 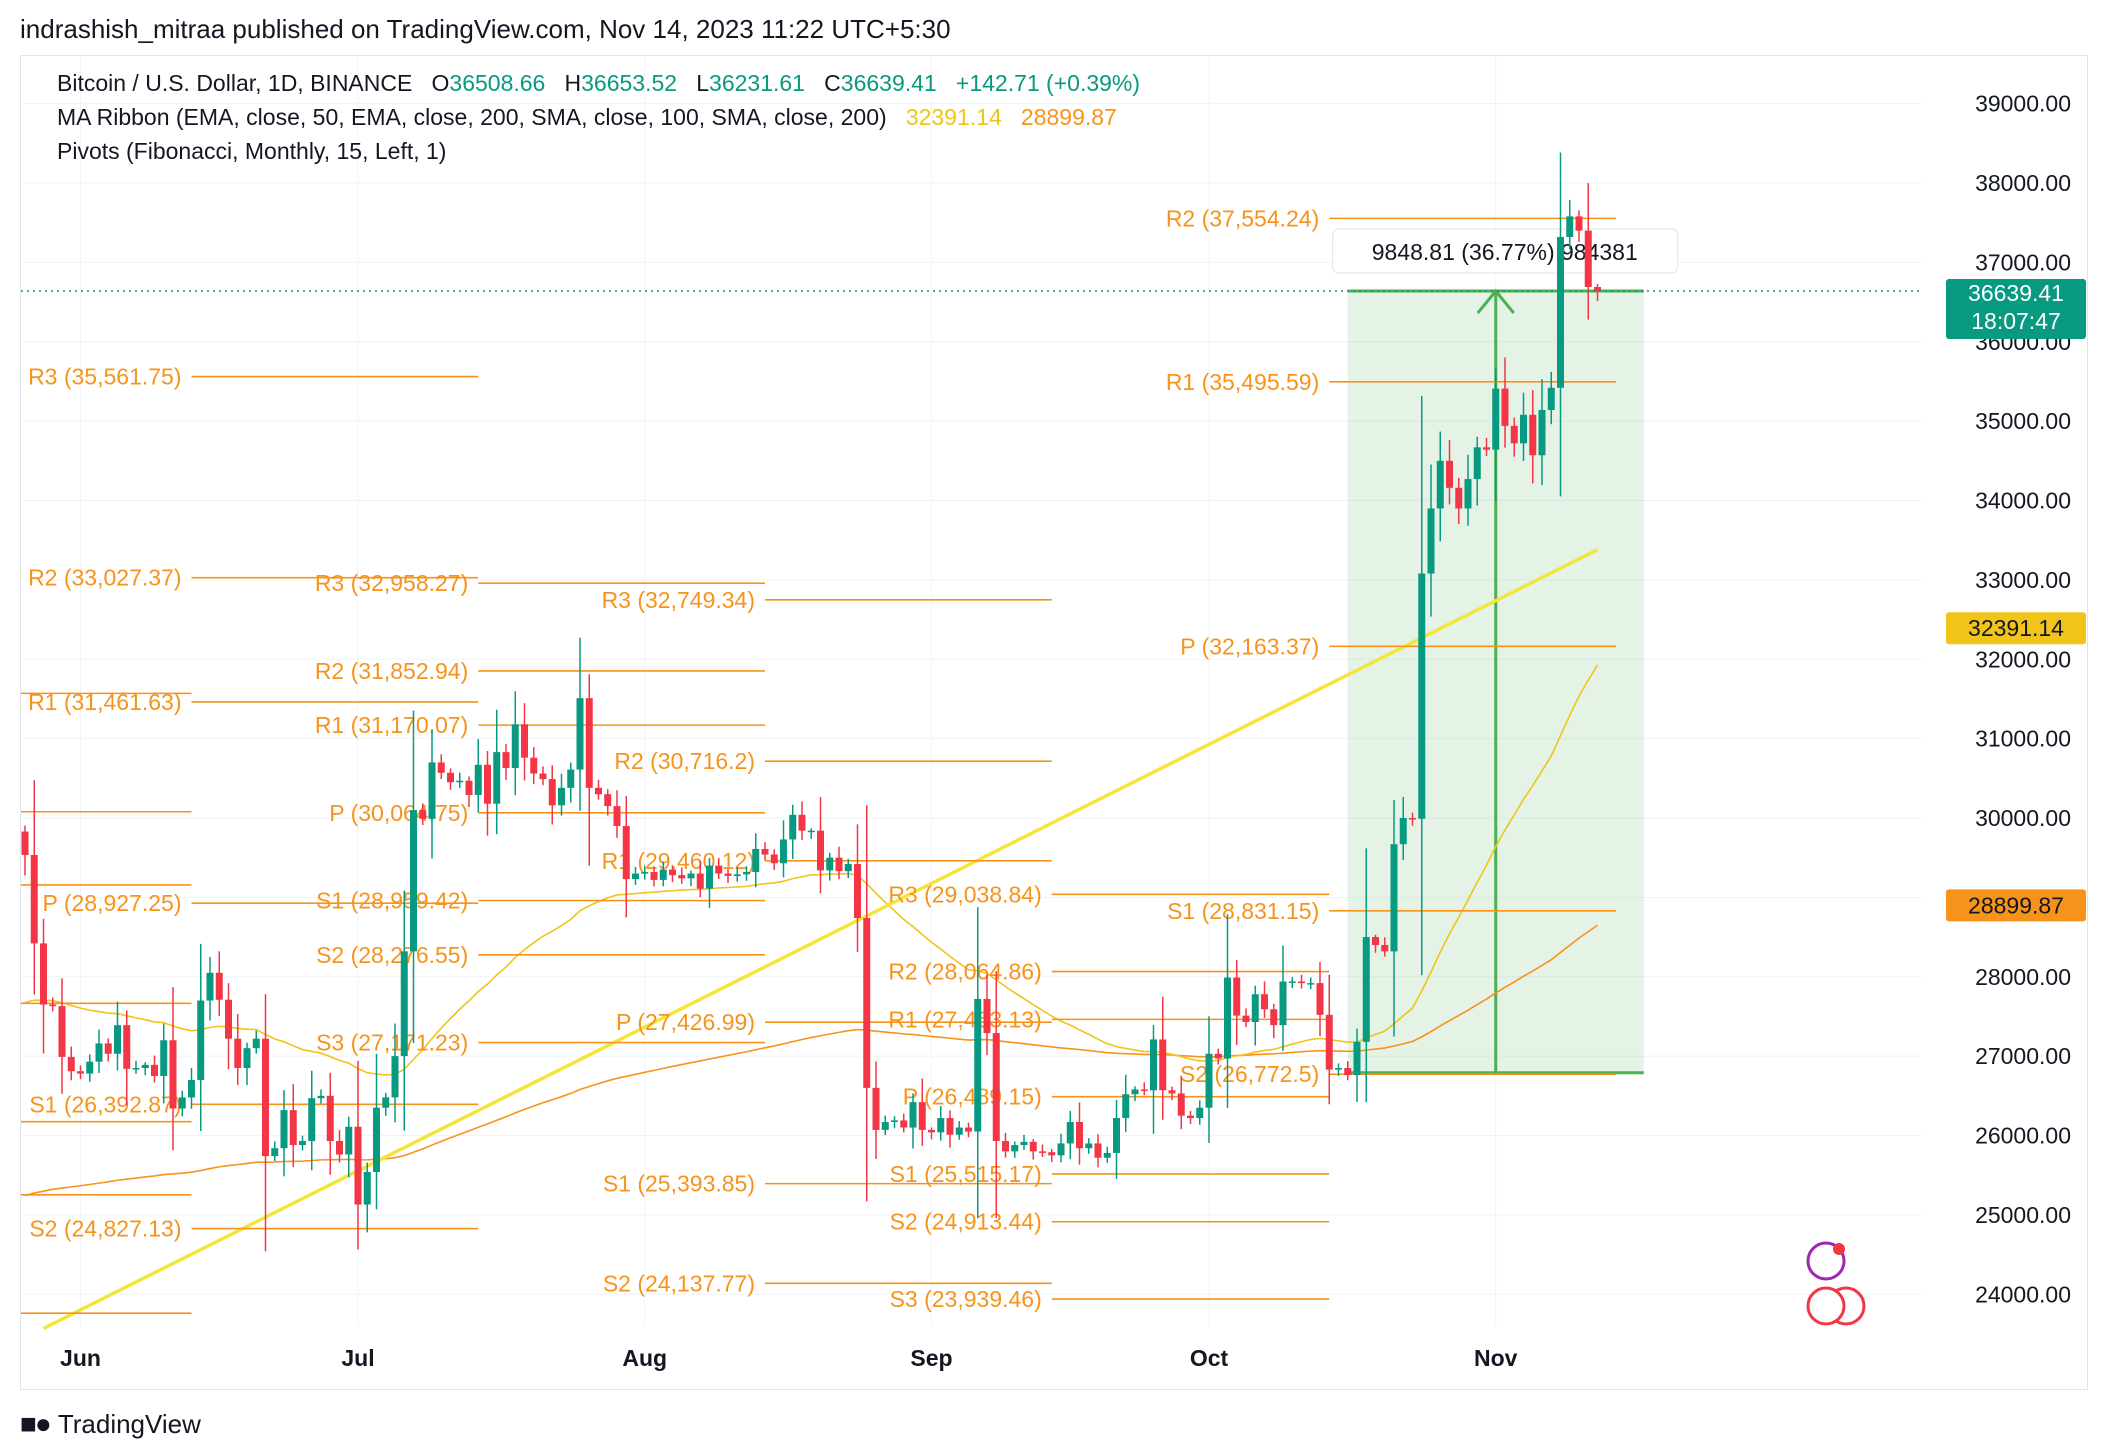 I want to click on y-tick-label: 35000.00, so click(x=2023, y=421).